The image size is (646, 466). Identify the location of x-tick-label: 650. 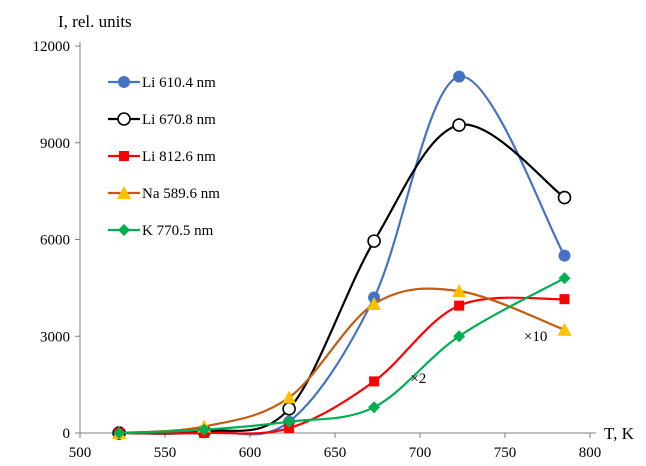
(335, 453).